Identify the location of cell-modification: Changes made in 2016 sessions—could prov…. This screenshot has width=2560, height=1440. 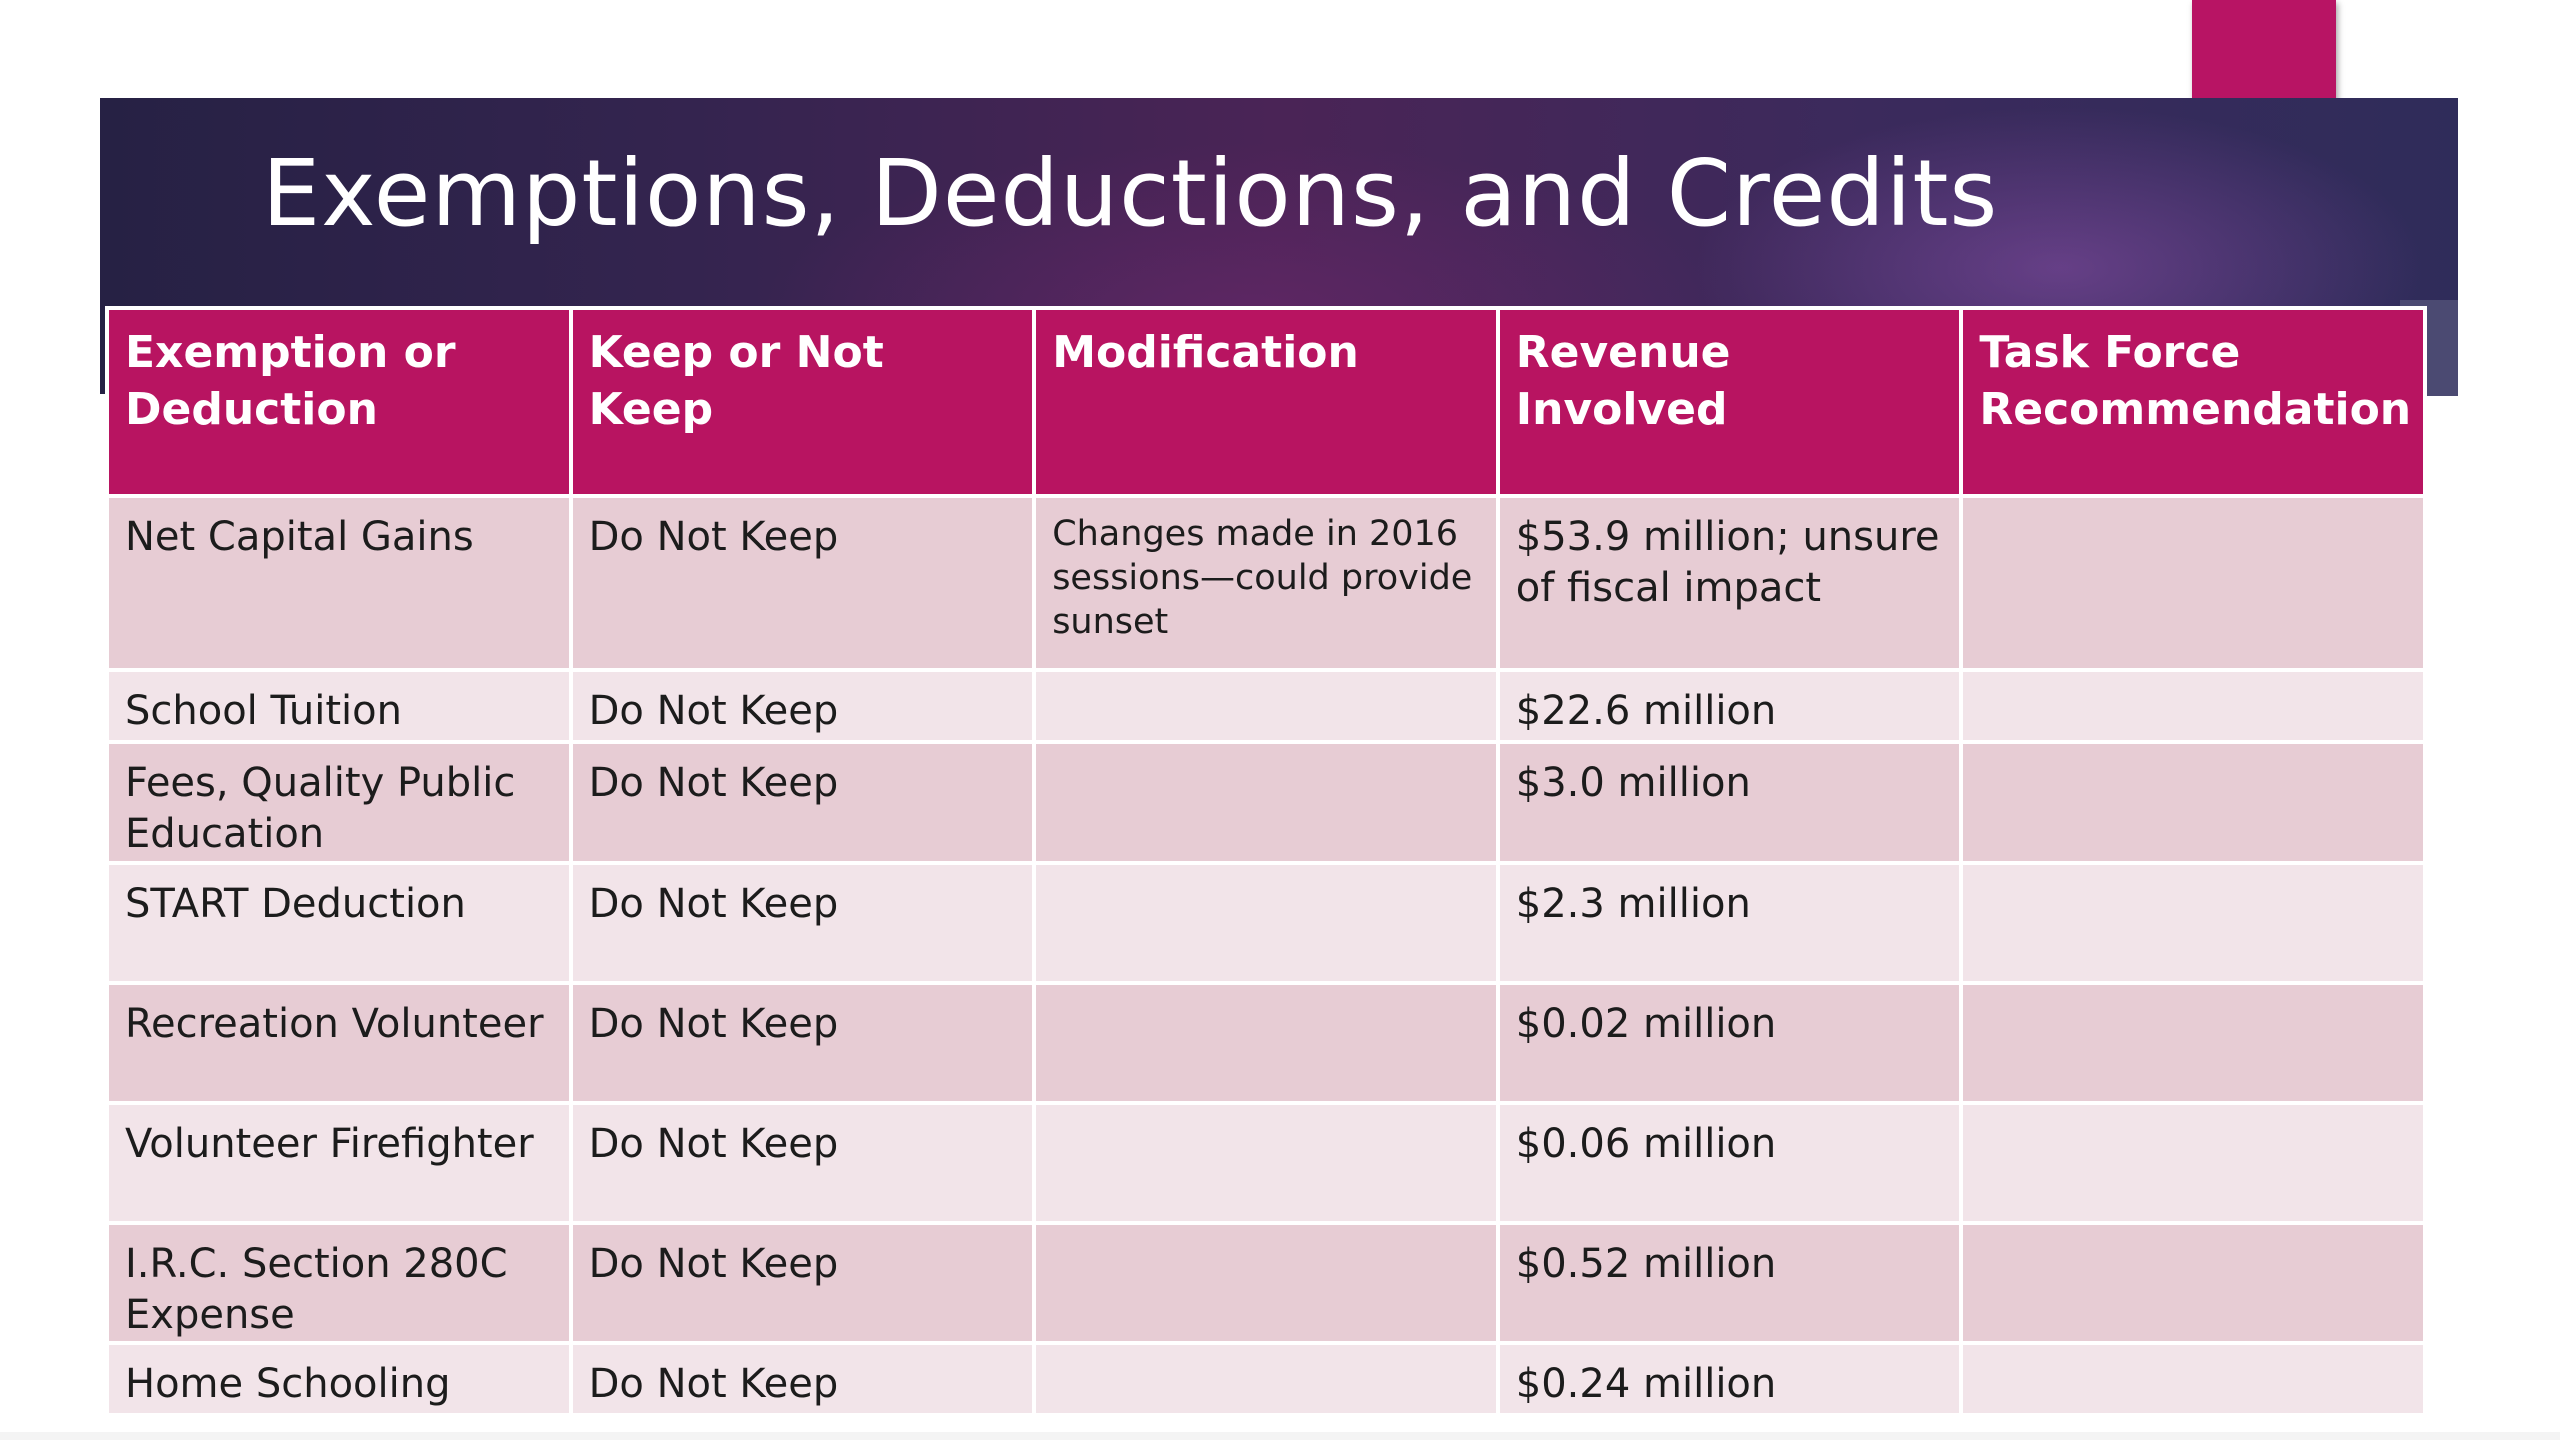
(1266, 583).